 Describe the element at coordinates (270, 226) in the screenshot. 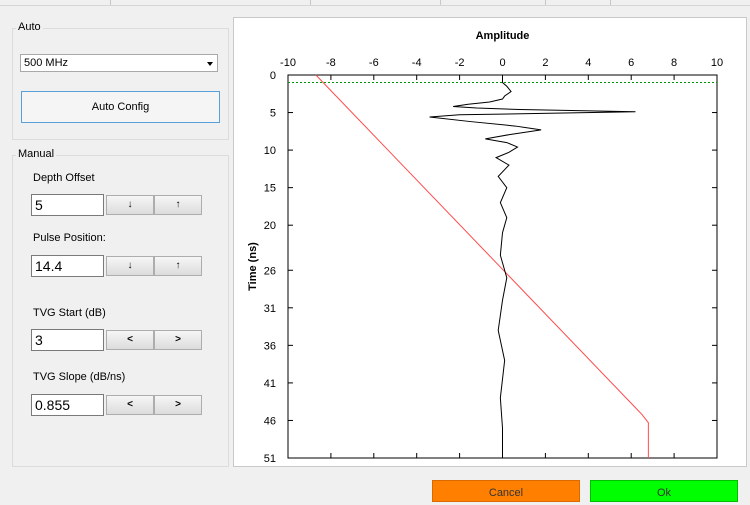

I see `y-tick-label: 20` at that location.